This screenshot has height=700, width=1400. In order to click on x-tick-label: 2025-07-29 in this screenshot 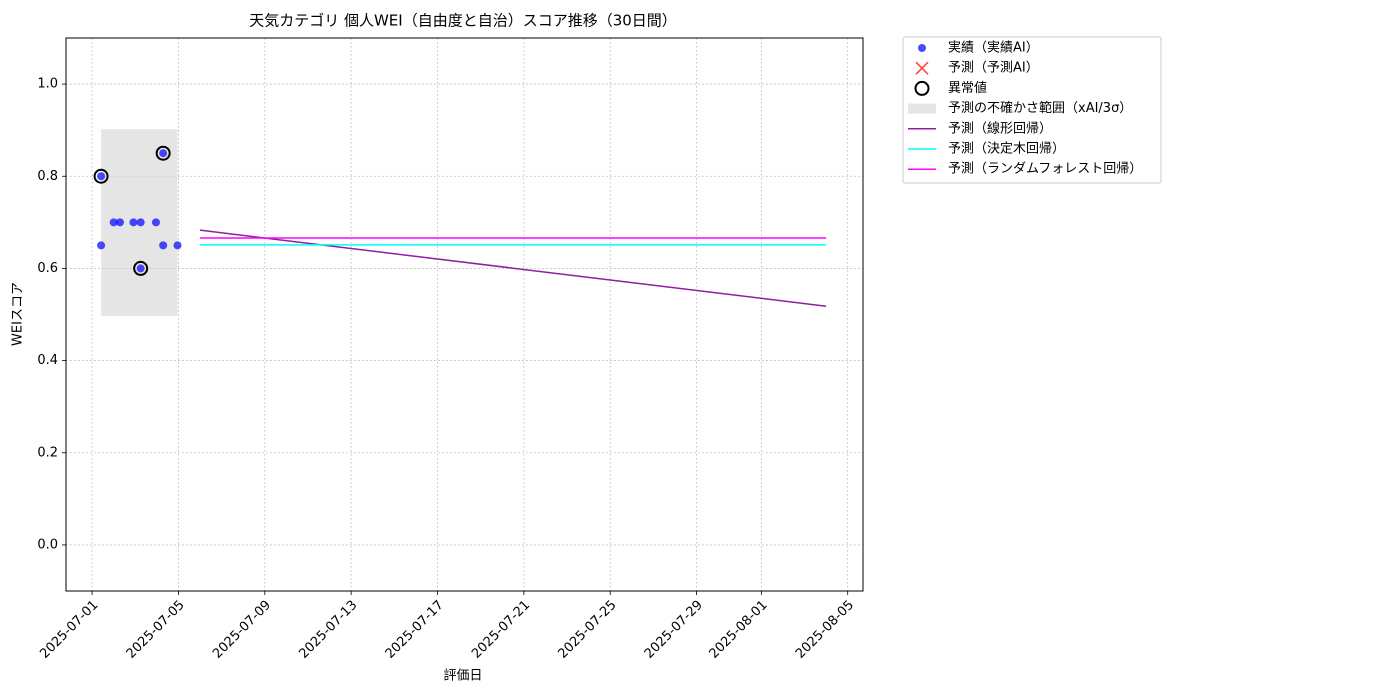, I will do `click(674, 630)`.